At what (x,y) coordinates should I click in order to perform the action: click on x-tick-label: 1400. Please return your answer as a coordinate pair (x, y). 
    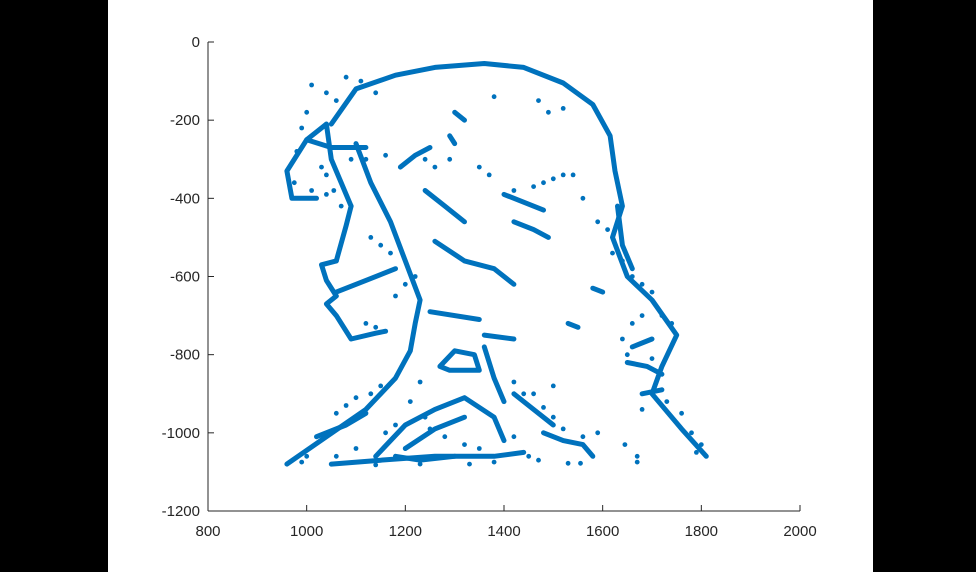
    Looking at the image, I should click on (503, 531).